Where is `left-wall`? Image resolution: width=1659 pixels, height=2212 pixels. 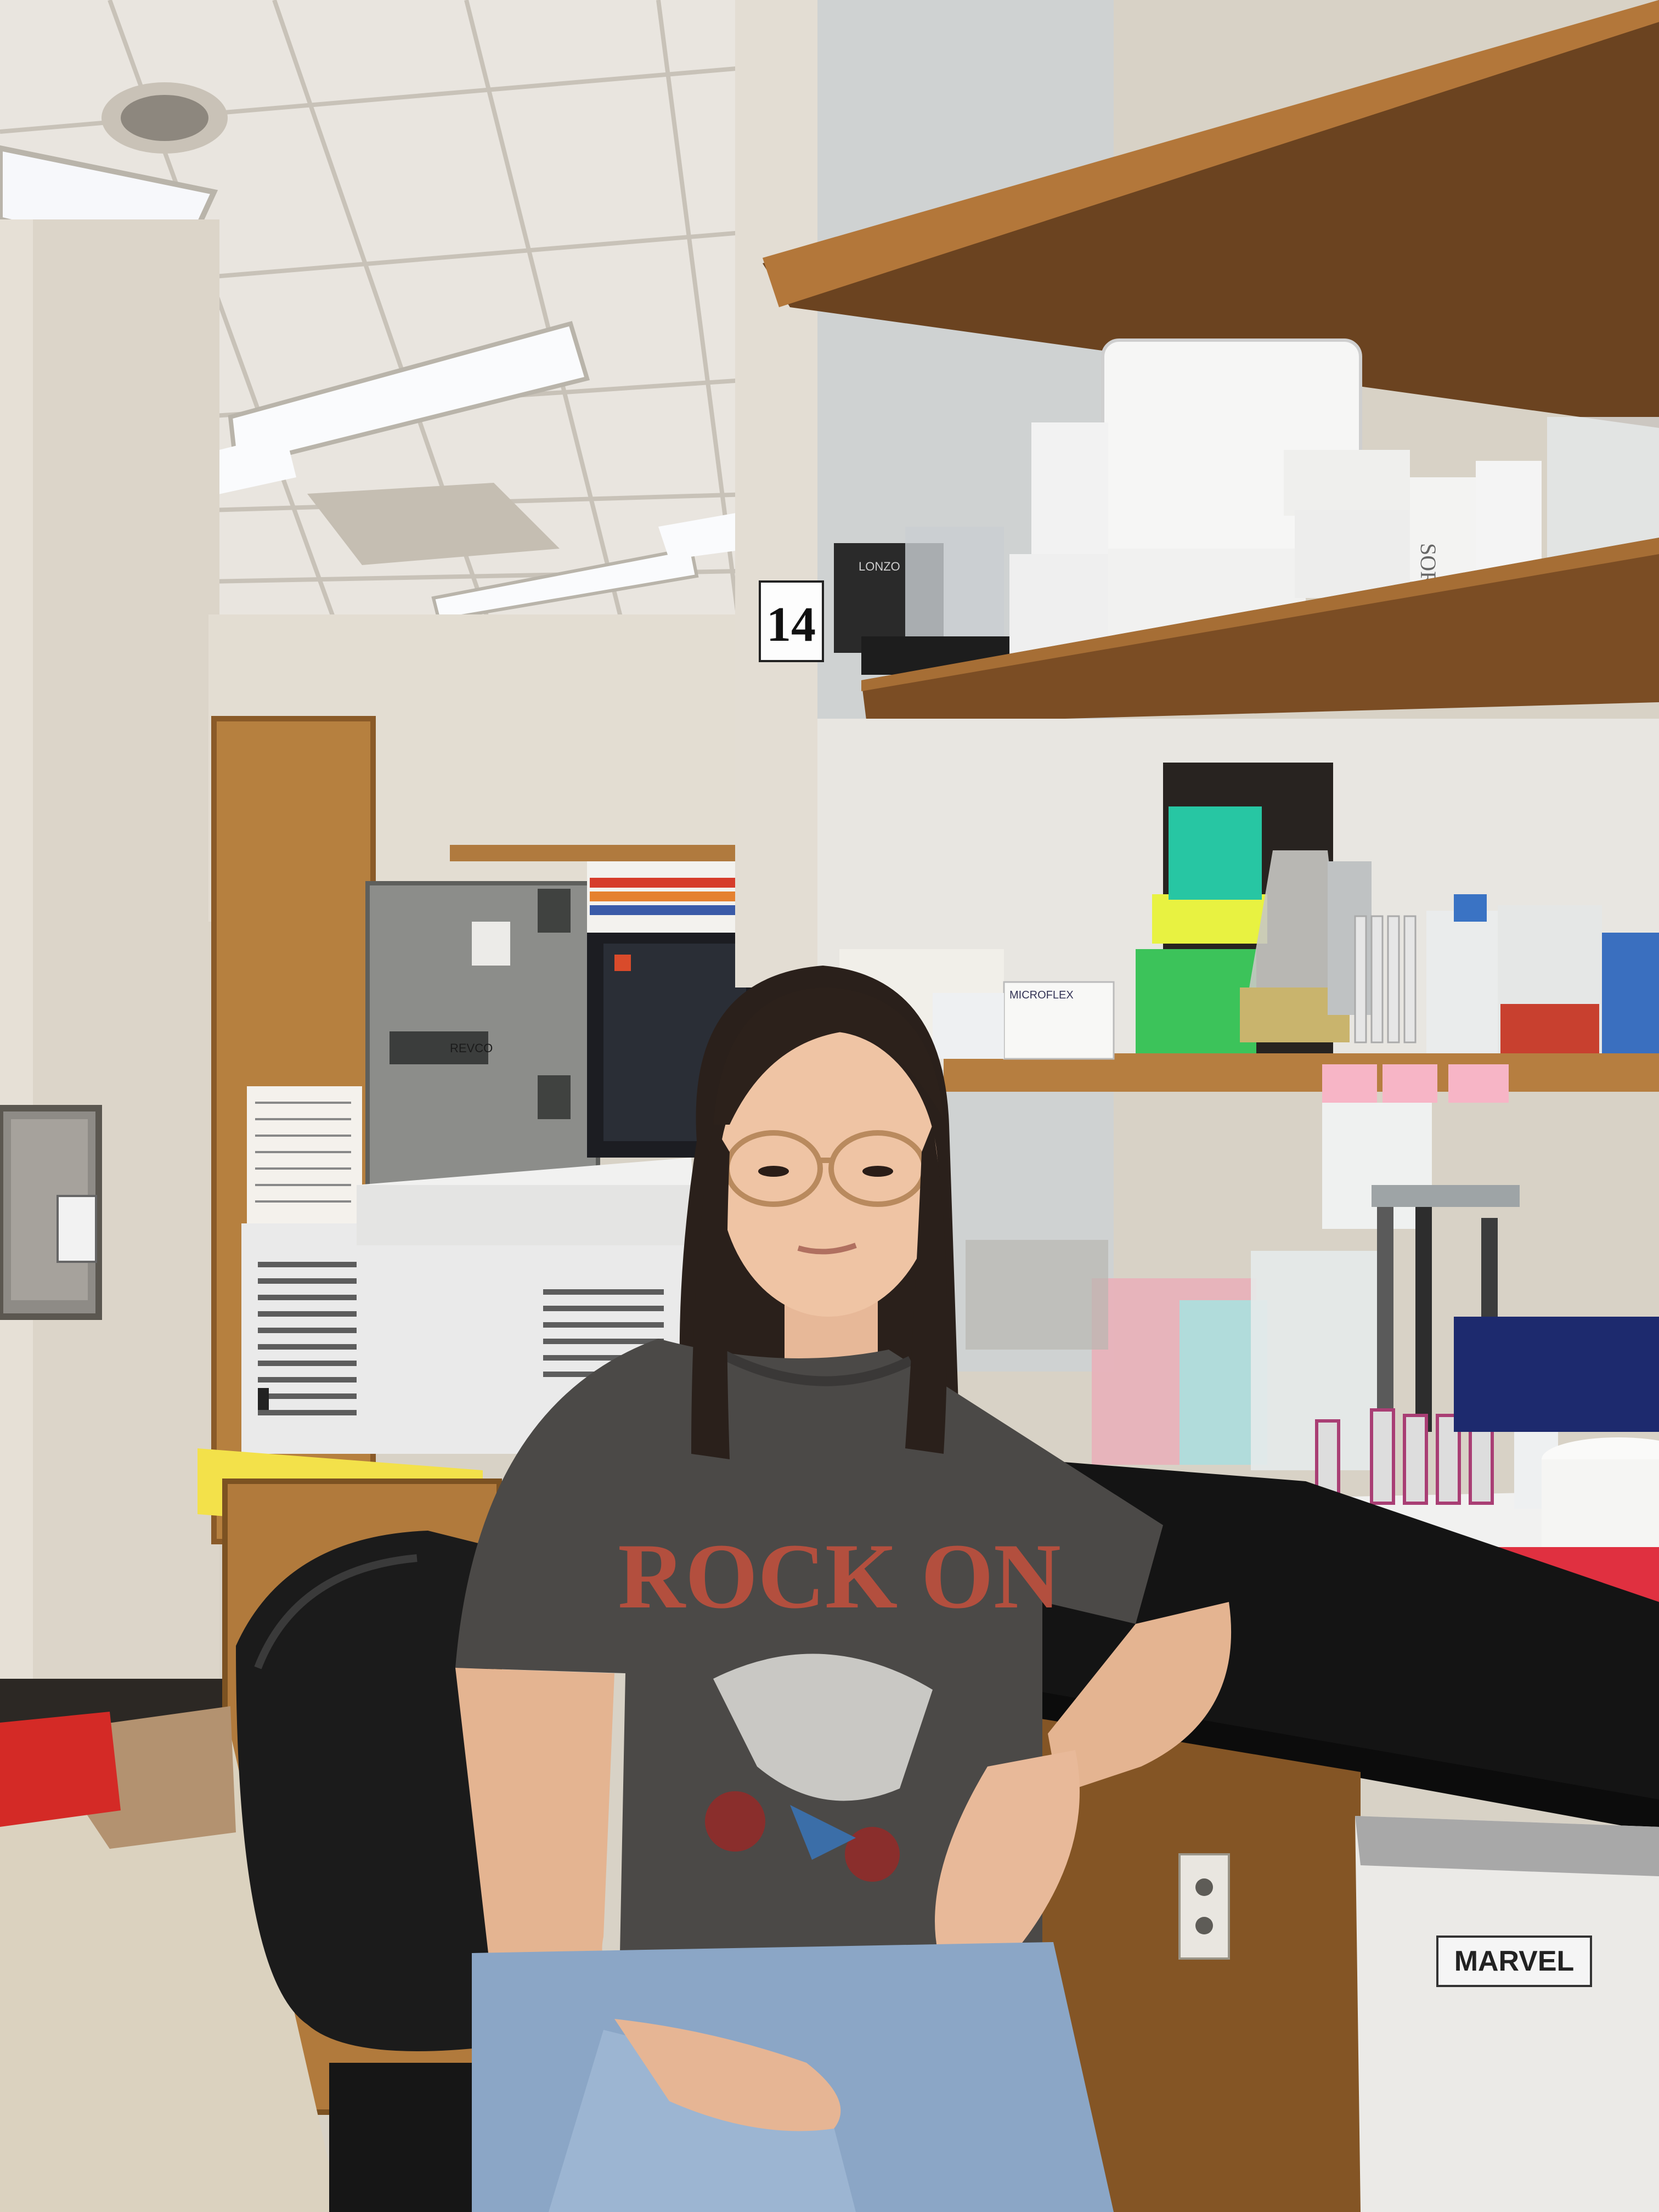
left-wall is located at coordinates (115, 988).